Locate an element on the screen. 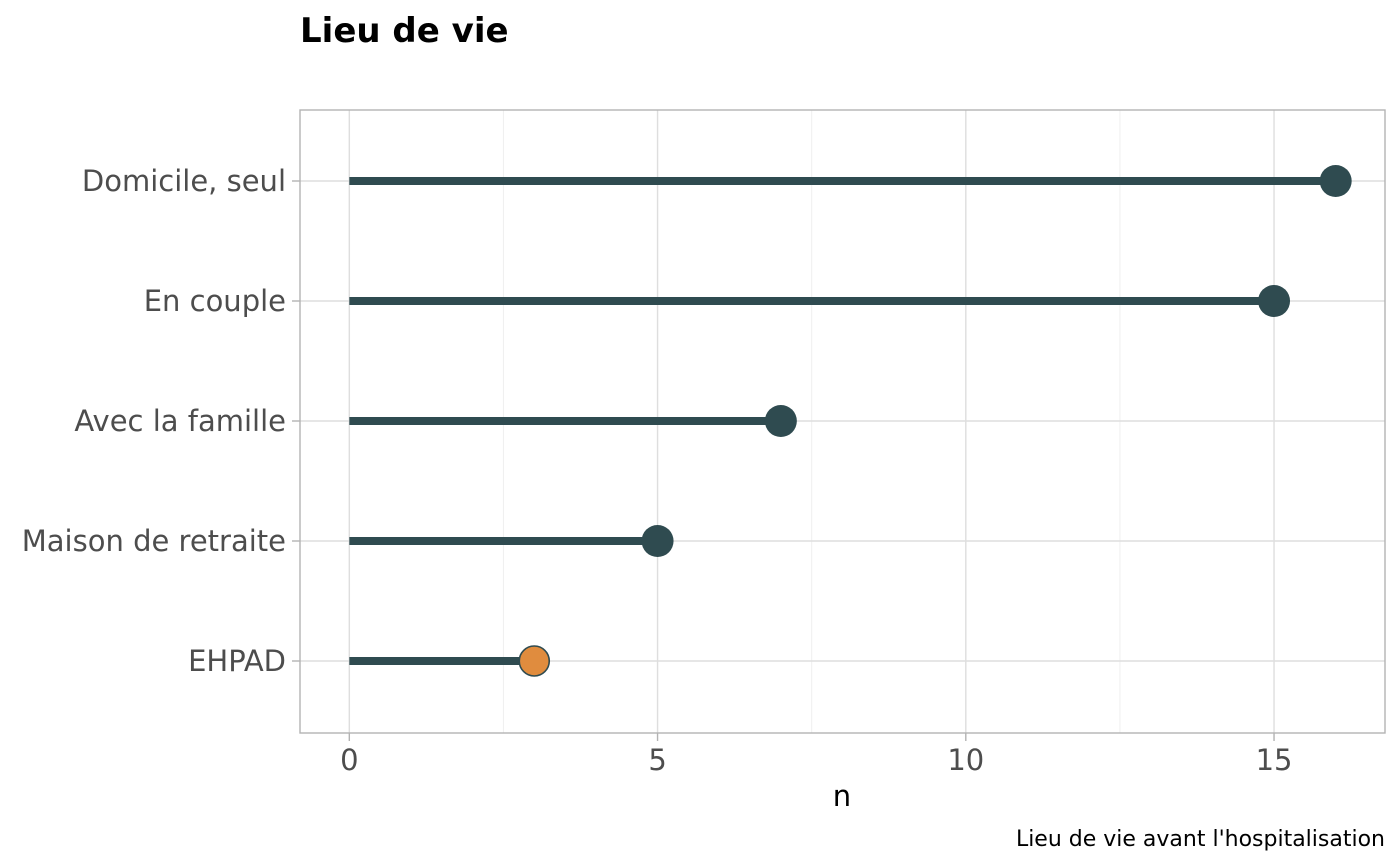  y-axis-label: EHPAD is located at coordinates (237, 661).